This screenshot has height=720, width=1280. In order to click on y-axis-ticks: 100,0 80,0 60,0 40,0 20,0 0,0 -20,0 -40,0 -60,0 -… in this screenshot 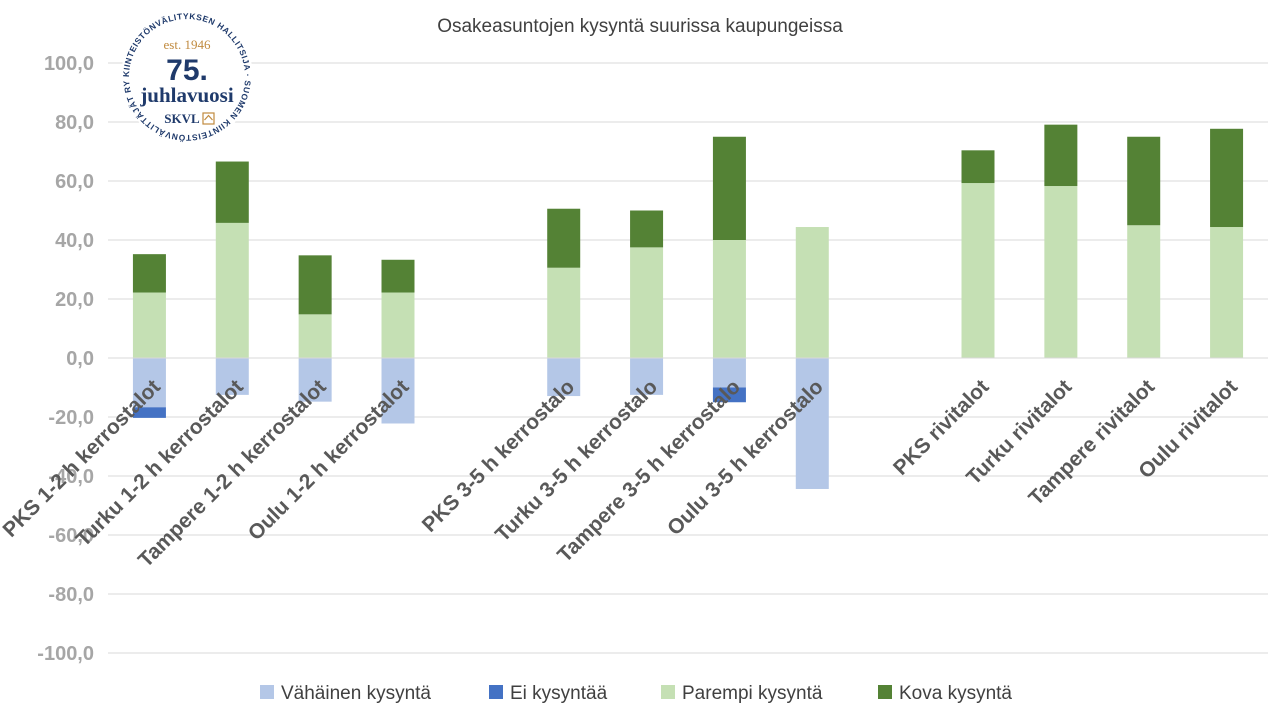, I will do `click(65, 359)`.